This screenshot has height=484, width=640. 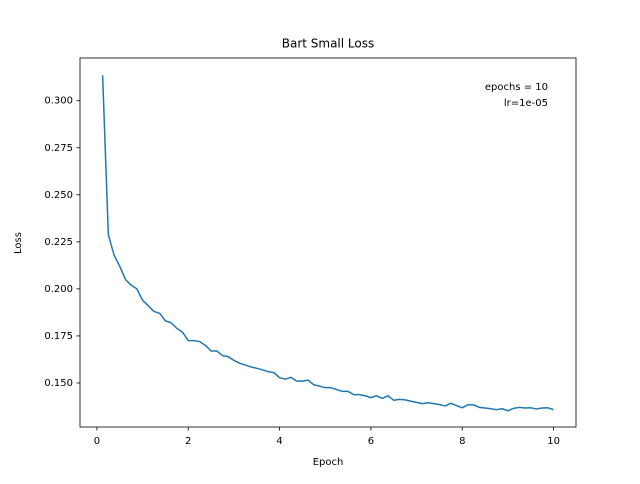 What do you see at coordinates (58, 383) in the screenshot?
I see `y-tick-label: 0.150` at bounding box center [58, 383].